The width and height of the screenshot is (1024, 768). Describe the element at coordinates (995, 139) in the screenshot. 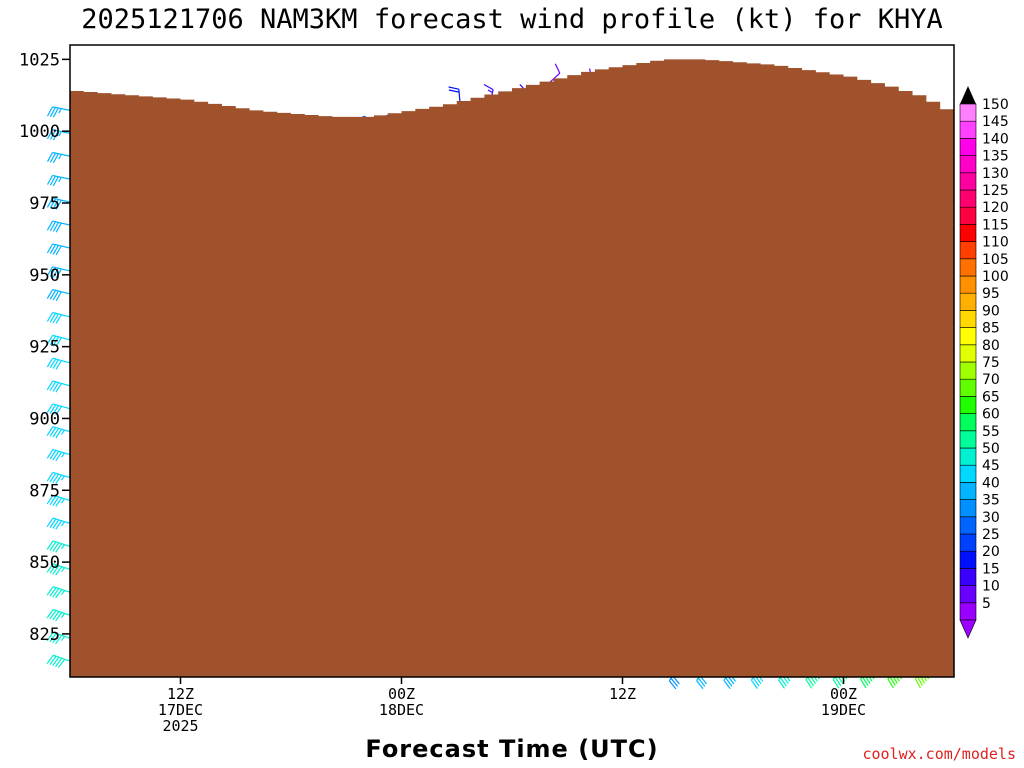

I see `colorbar-label: 140` at that location.